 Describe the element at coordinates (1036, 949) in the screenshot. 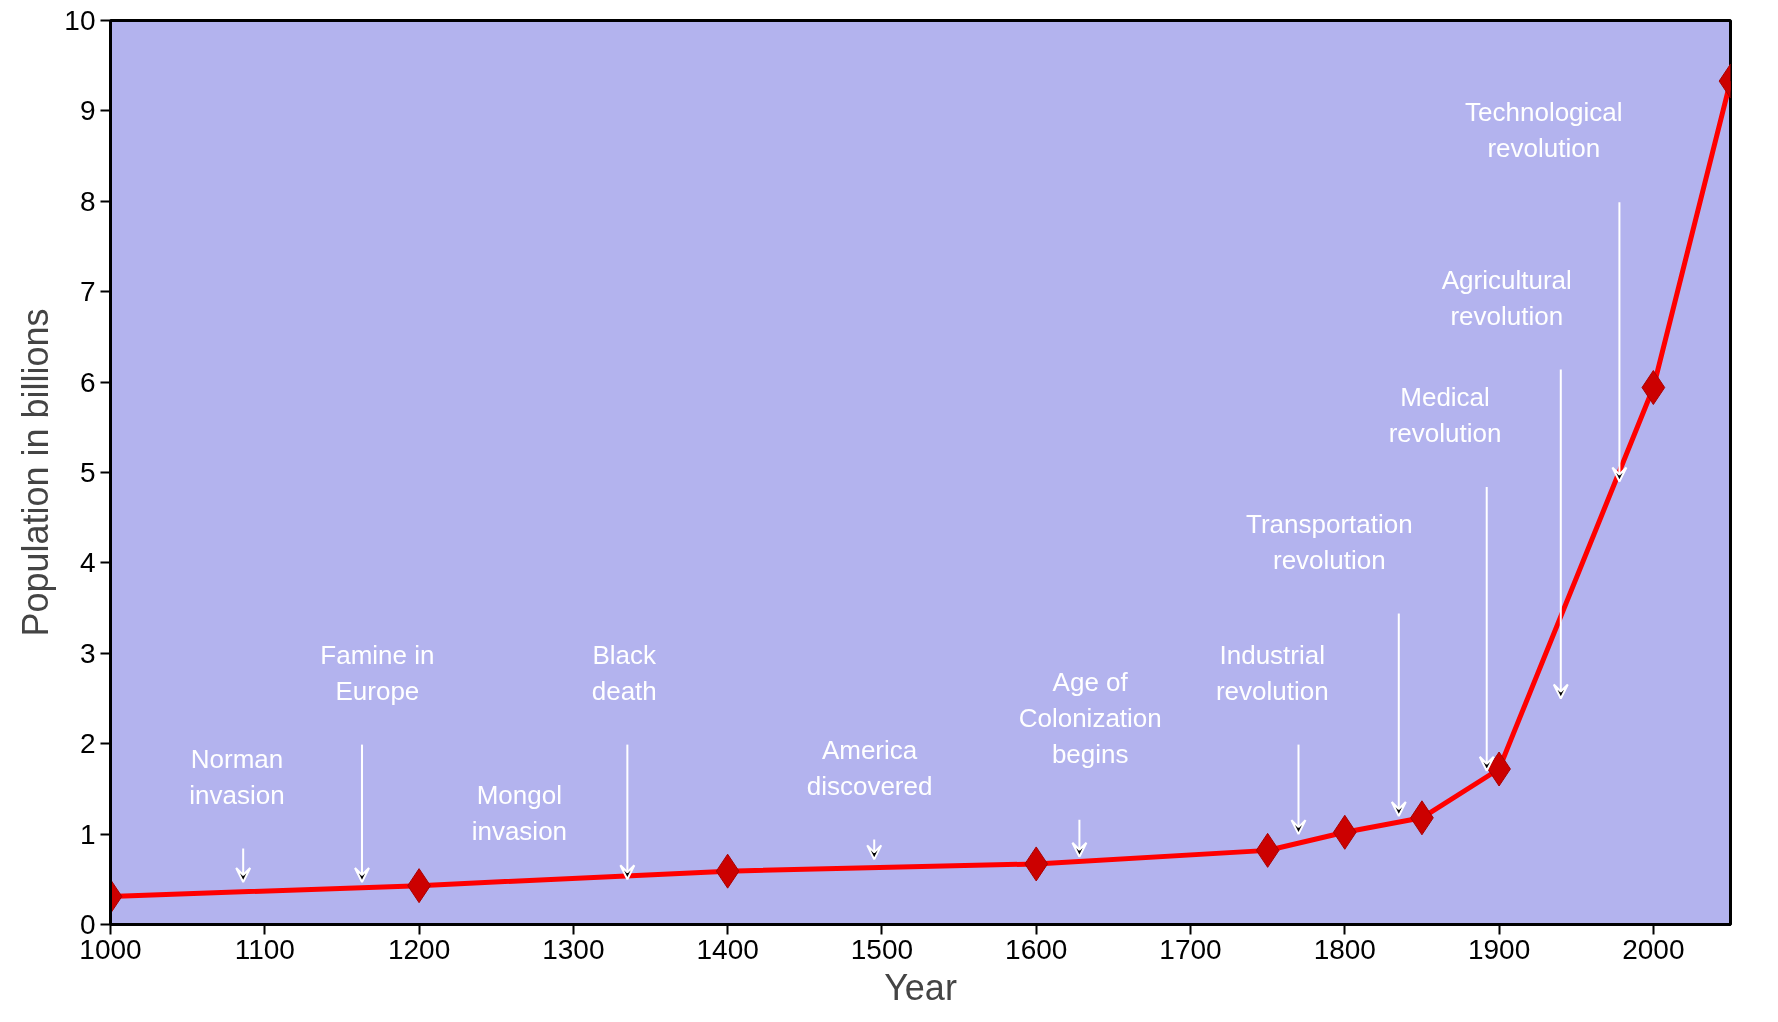

I see `x-tick-label: 1600` at that location.